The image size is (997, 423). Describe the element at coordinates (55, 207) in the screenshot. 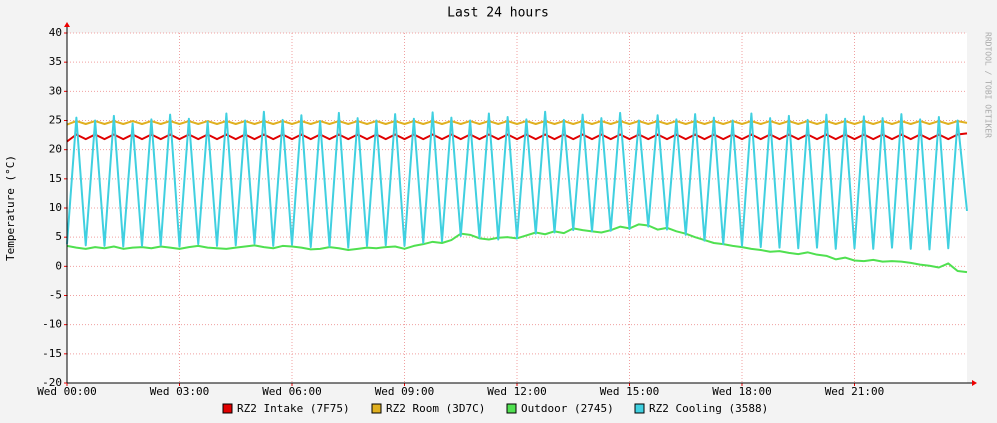

I see `y-tick-label: 10` at that location.